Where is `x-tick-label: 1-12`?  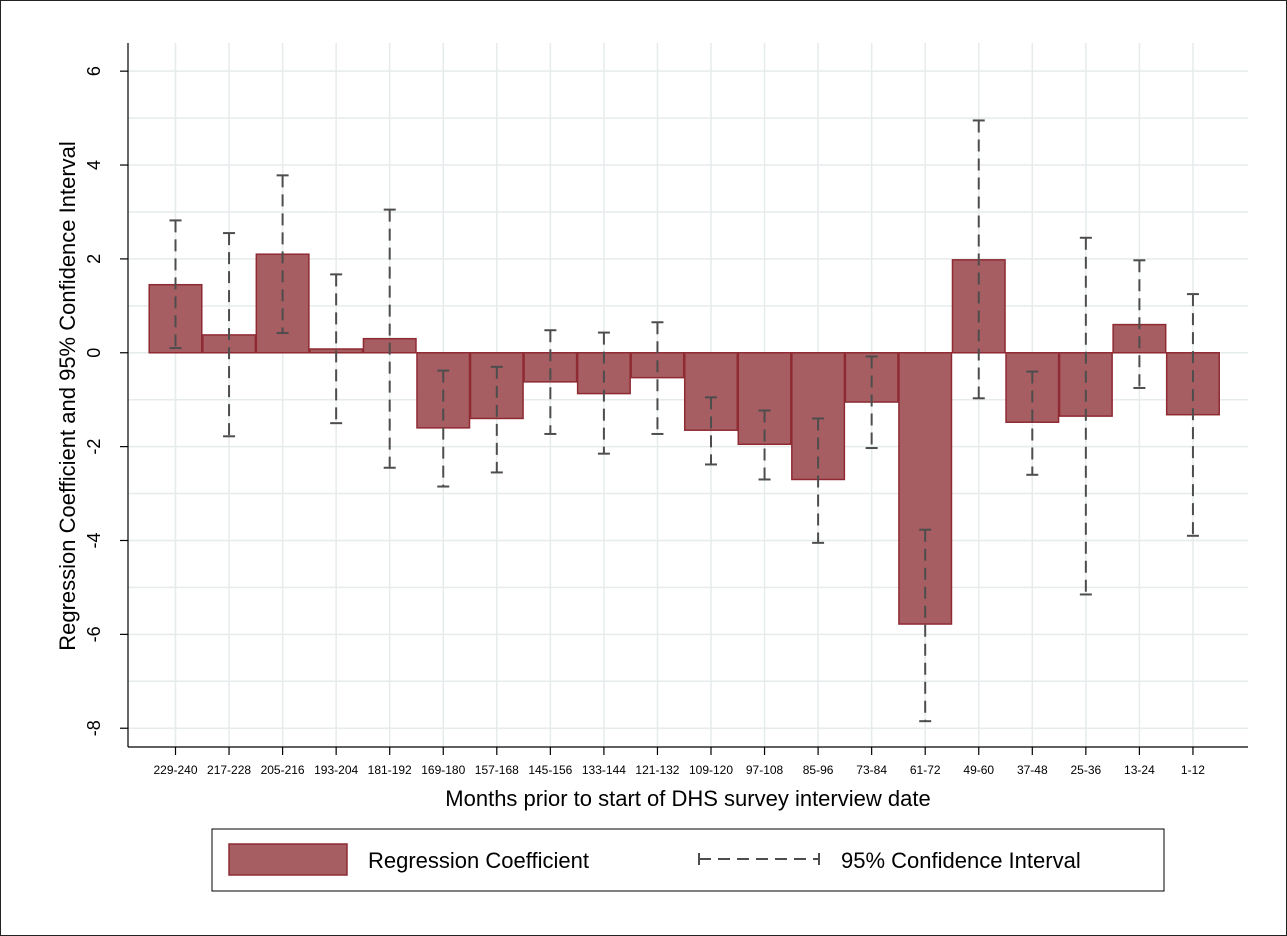 x-tick-label: 1-12 is located at coordinates (1193, 770).